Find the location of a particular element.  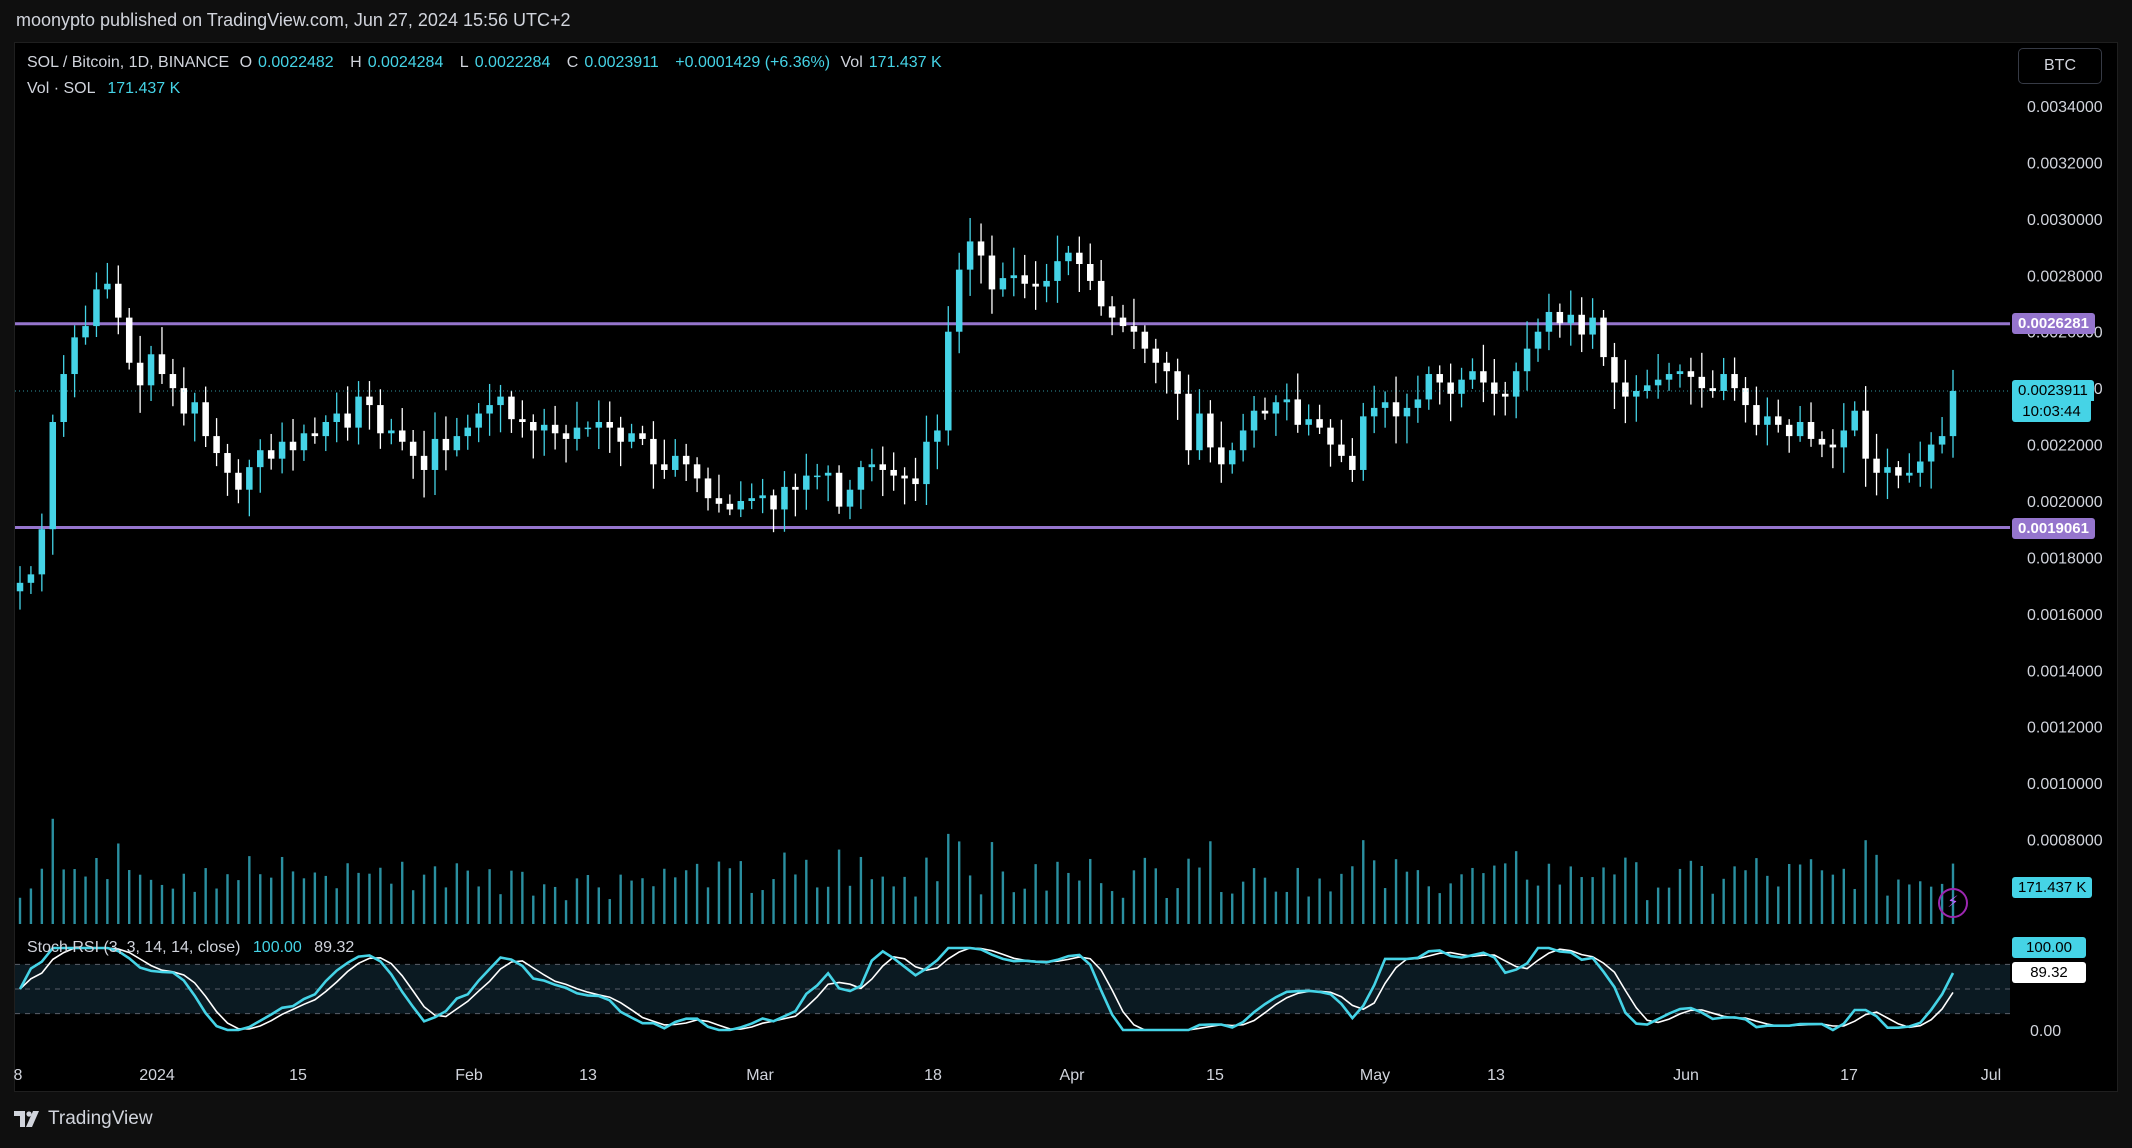

rsi-k-line is located at coordinates (986, 989).